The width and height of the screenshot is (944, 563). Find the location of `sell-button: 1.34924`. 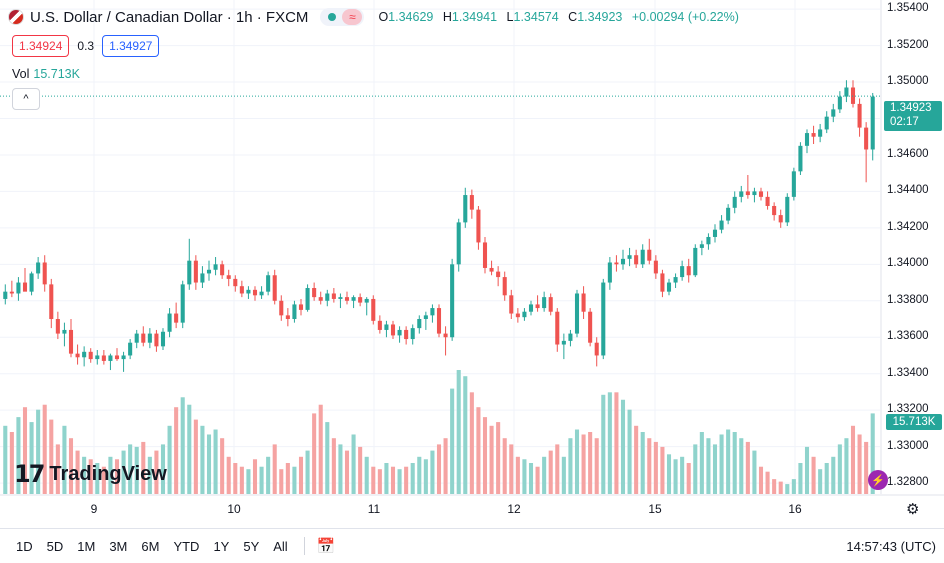

sell-button: 1.34924 is located at coordinates (41, 46).